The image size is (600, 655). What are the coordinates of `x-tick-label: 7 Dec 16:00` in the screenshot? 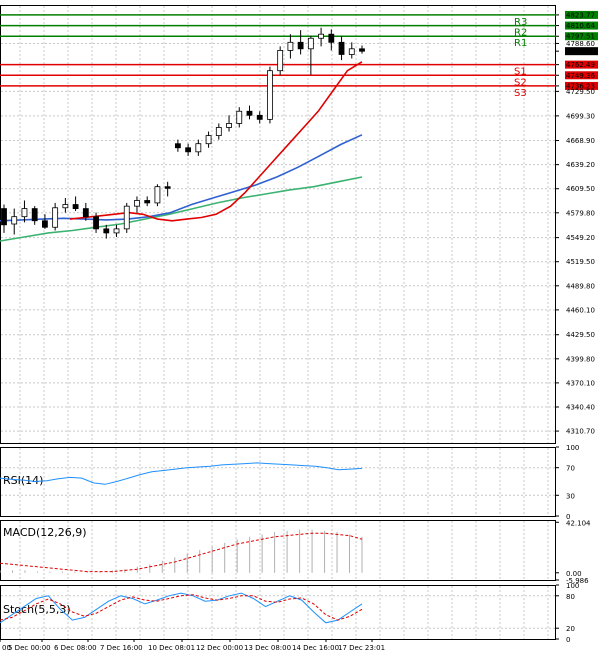 It's located at (121, 648).